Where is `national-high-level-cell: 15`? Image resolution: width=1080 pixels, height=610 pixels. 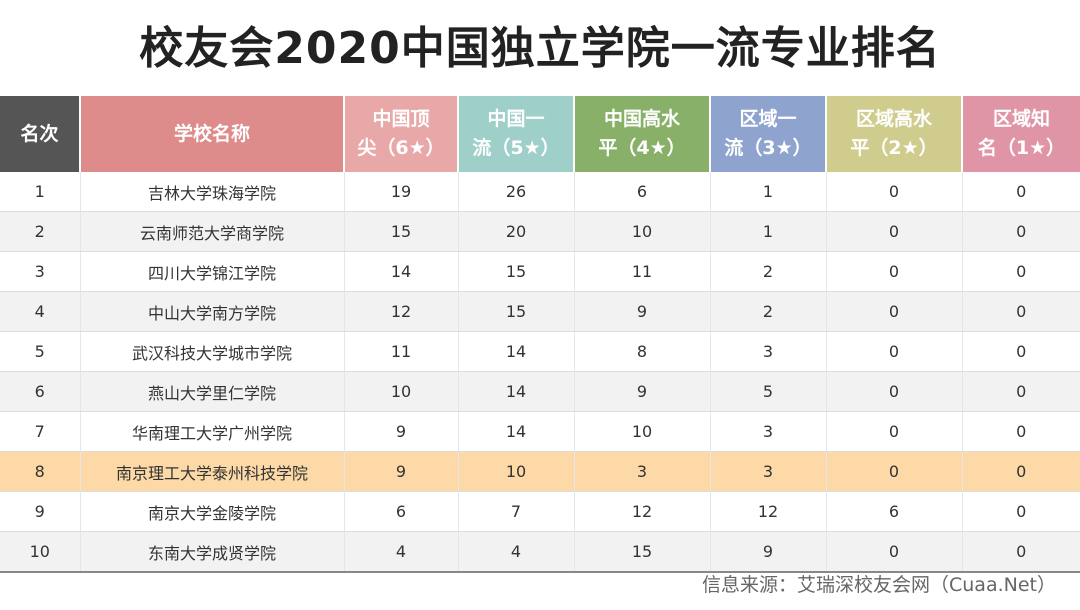
national-high-level-cell: 15 is located at coordinates (641, 552).